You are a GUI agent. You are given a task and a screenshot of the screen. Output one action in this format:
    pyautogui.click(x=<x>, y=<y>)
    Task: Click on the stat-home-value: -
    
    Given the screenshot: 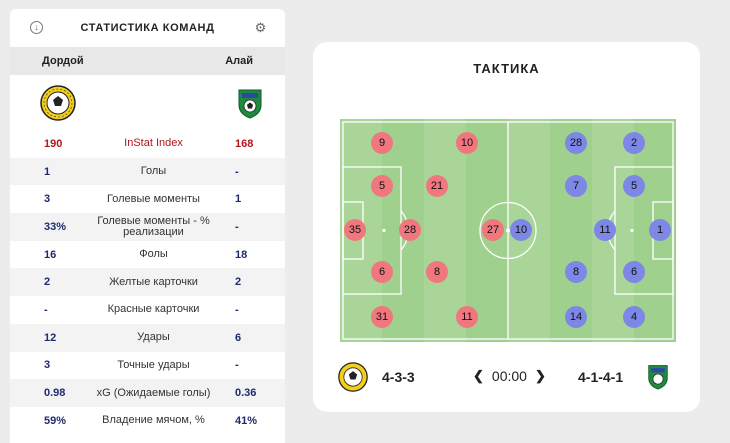 What is the action you would take?
    pyautogui.click(x=46, y=309)
    